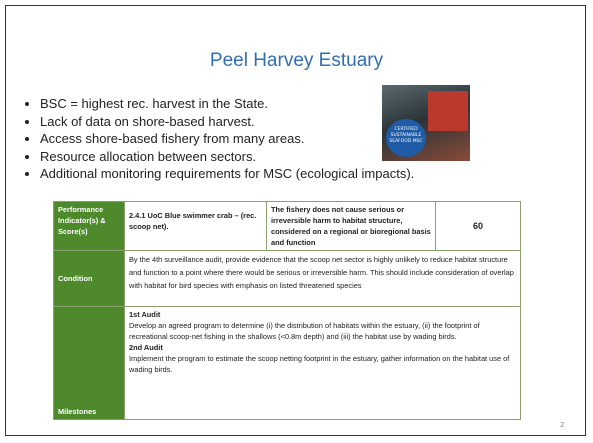 This screenshot has height=443, width=593. What do you see at coordinates (478, 226) in the screenshot?
I see `score-cell: 60` at bounding box center [478, 226].